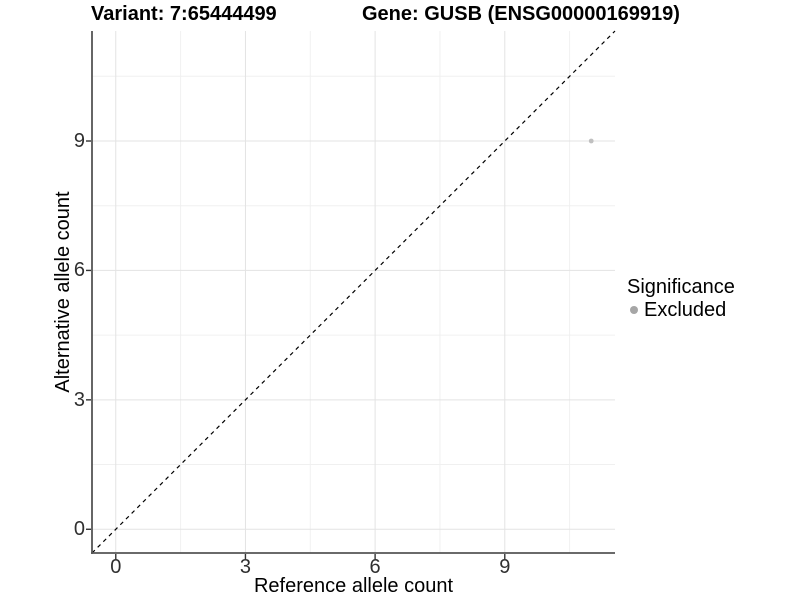 Image resolution: width=800 pixels, height=600 pixels. I want to click on y-tick-label: 3, so click(79, 399).